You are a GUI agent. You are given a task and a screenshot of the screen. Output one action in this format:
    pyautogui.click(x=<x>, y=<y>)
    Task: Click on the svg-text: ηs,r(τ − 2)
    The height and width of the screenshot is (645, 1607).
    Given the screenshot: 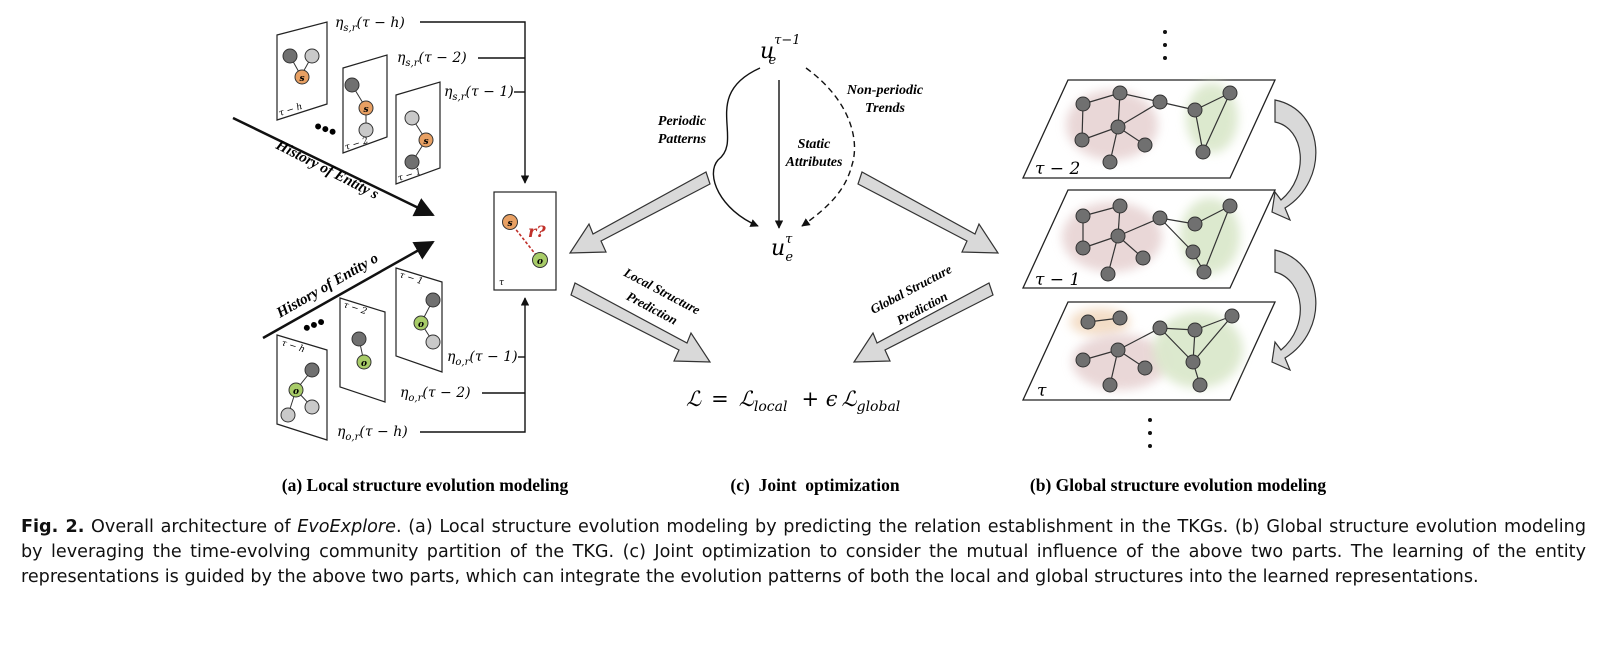 What is the action you would take?
    pyautogui.click(x=432, y=59)
    